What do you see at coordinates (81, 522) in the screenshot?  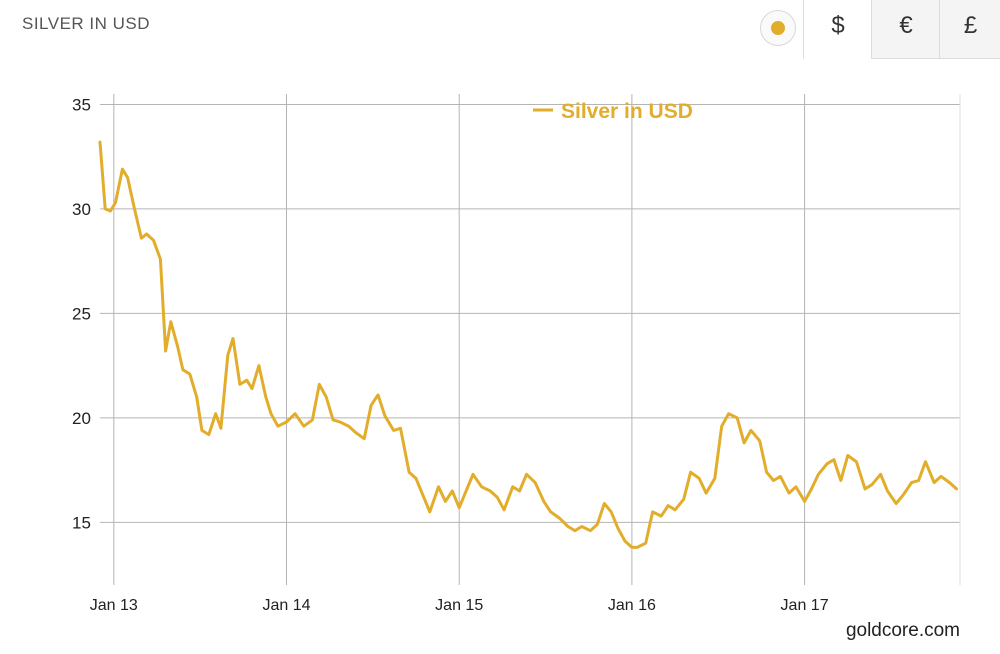 I see `y-tick-label-15: 15` at bounding box center [81, 522].